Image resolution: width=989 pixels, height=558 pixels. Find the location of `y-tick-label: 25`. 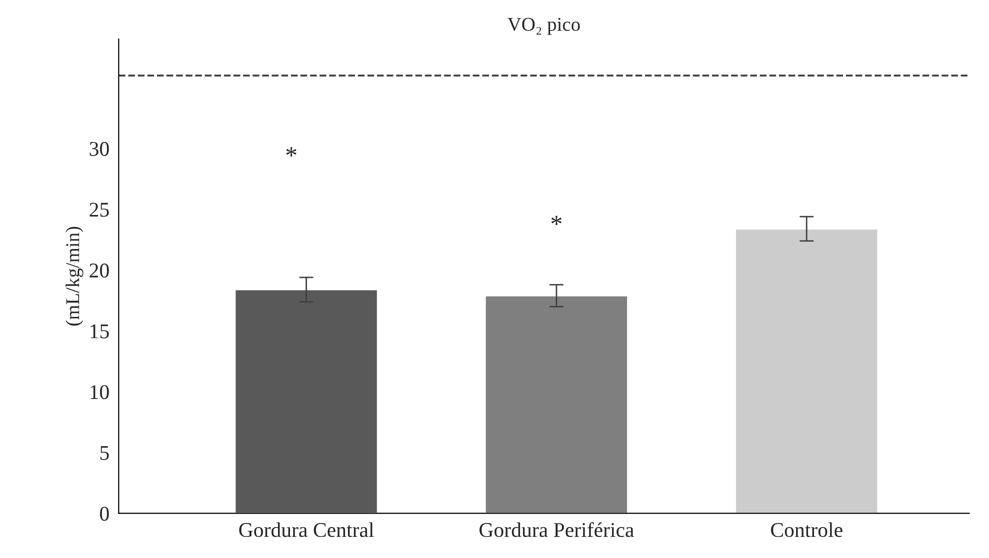

y-tick-label: 25 is located at coordinates (99, 209).